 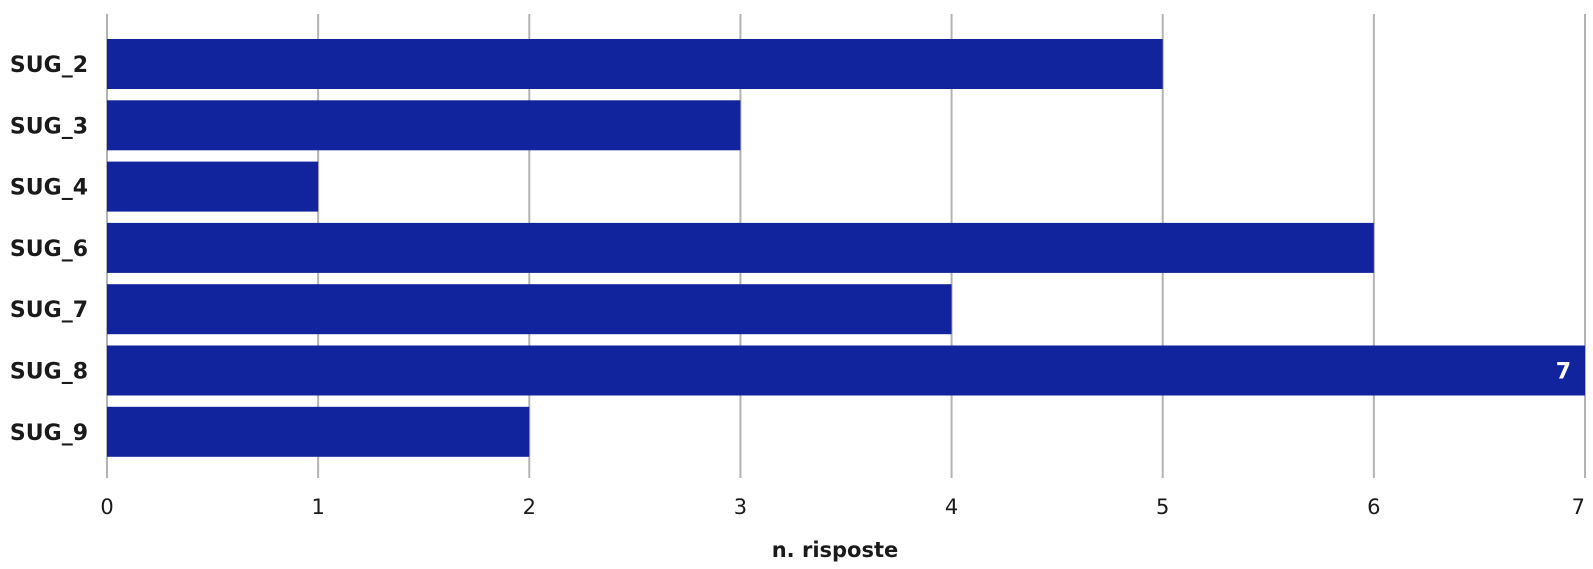 What do you see at coordinates (740, 507) in the screenshot?
I see `x-tick-label: 3` at bounding box center [740, 507].